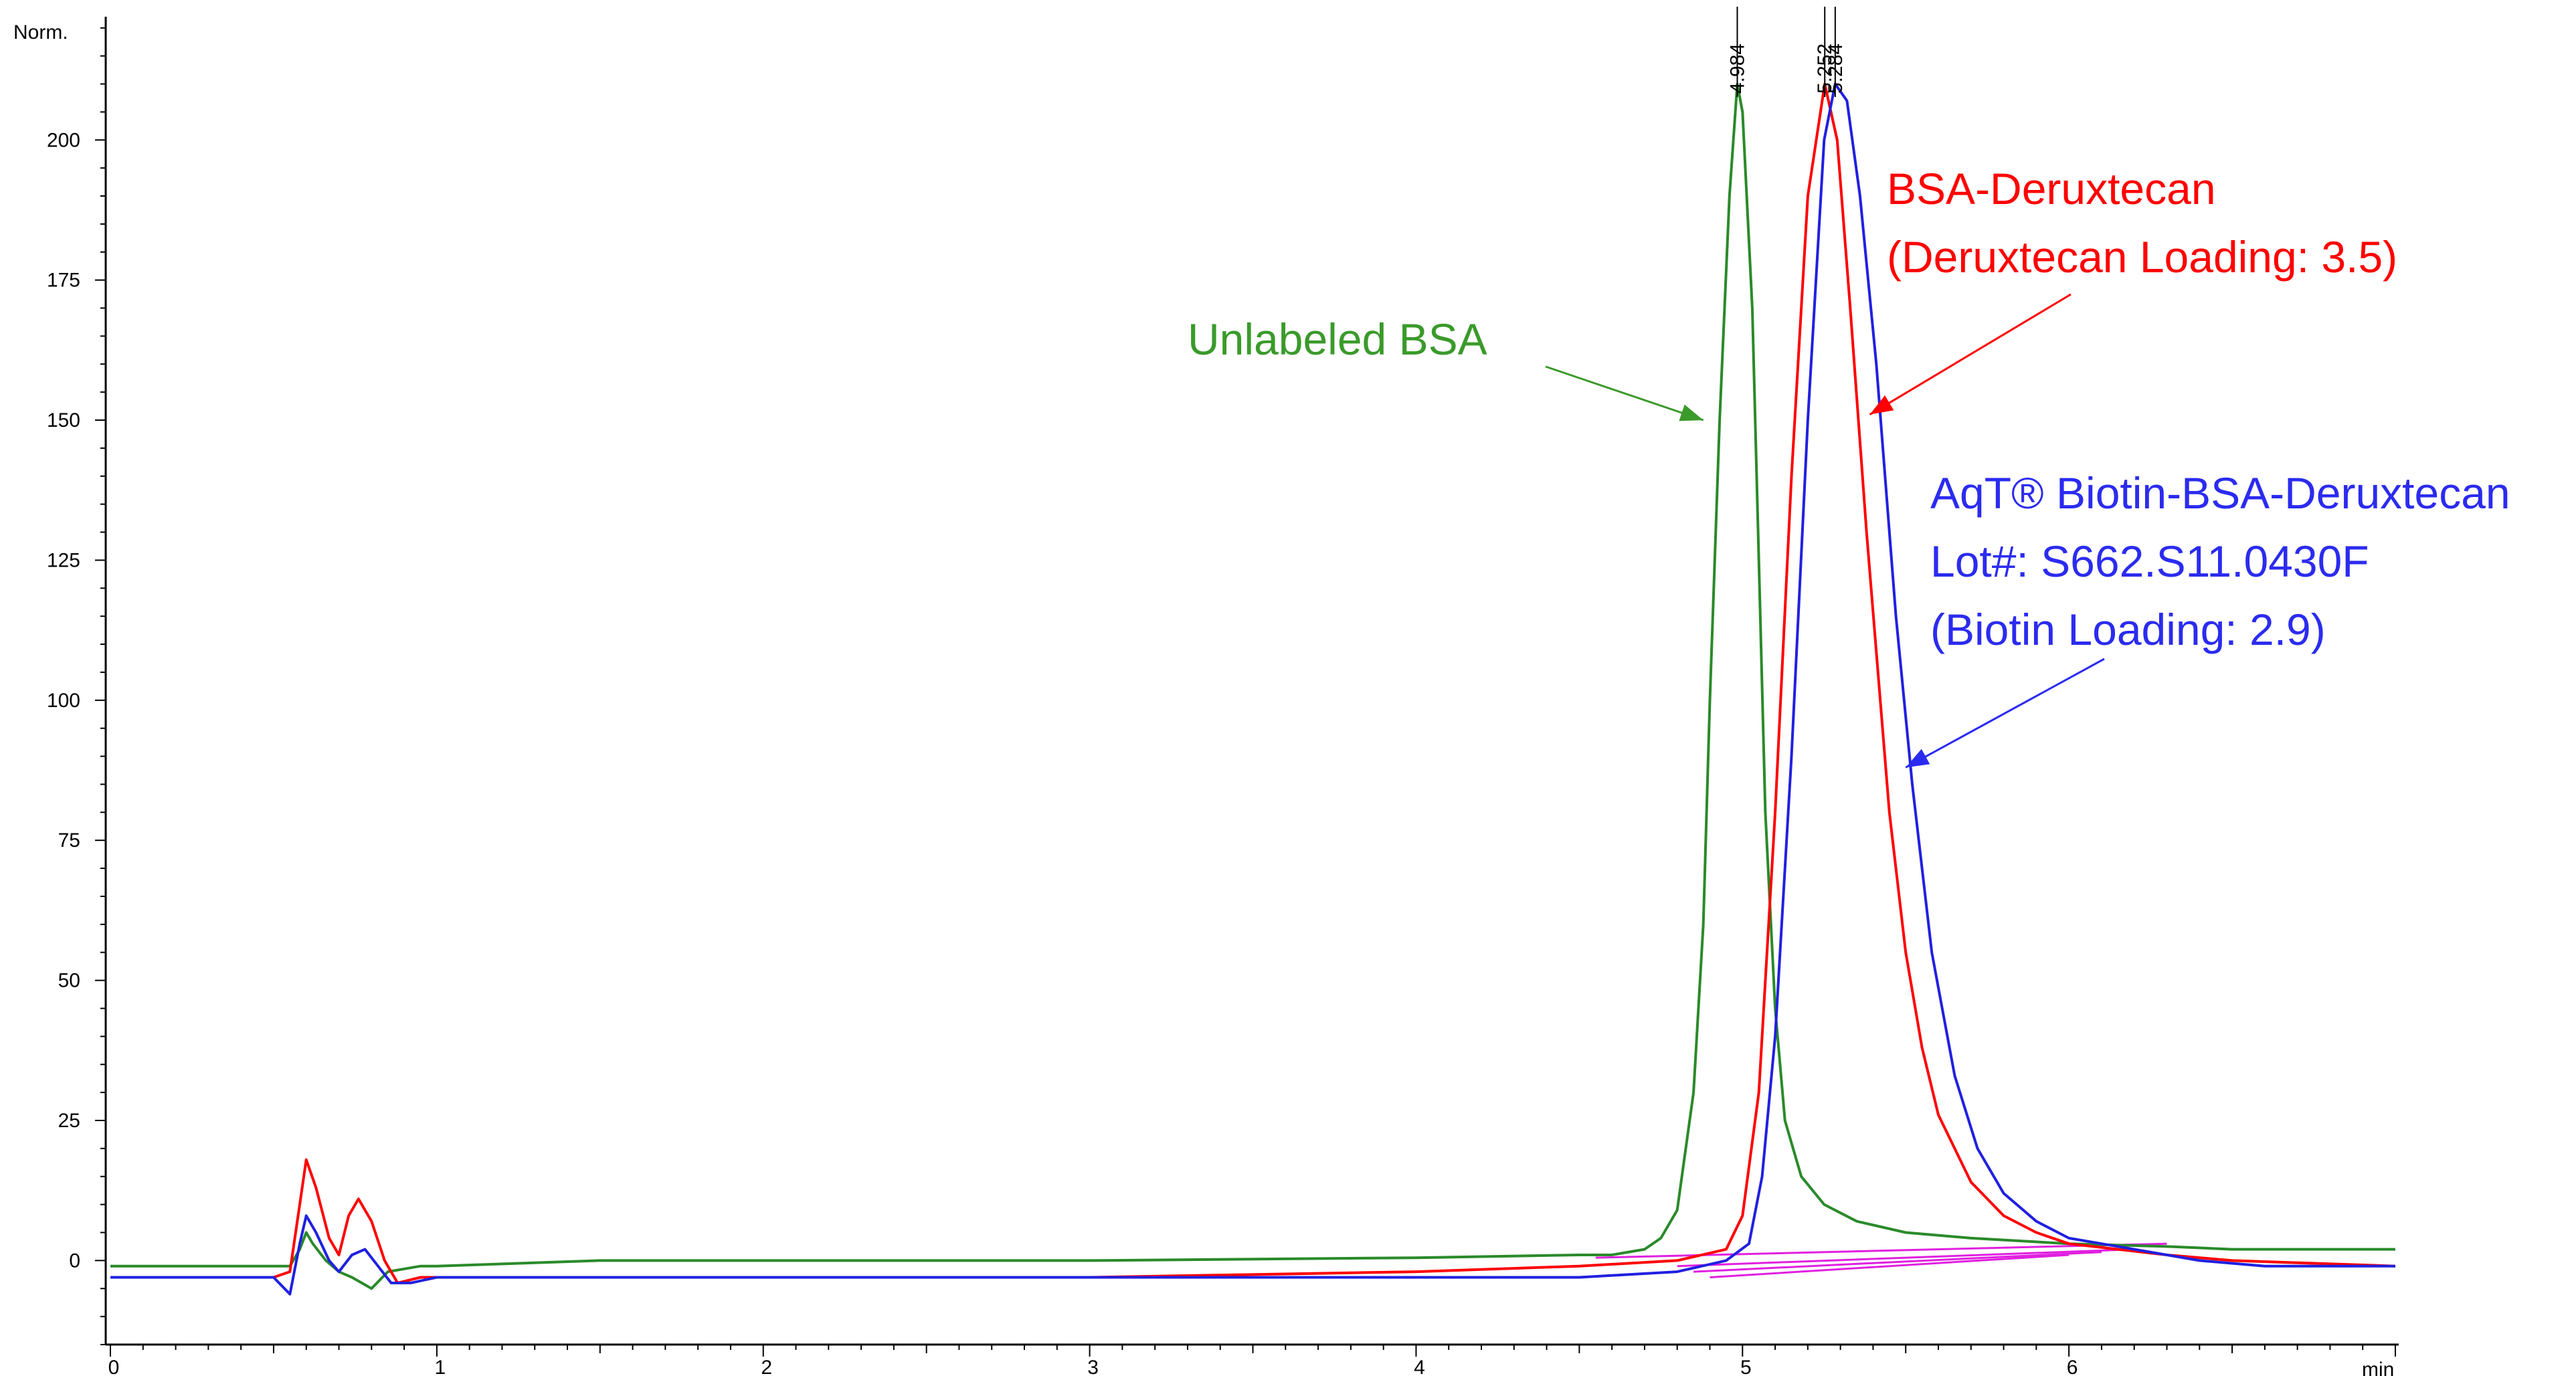 Image resolution: width=2576 pixels, height=1376 pixels. I want to click on x-tick-label: 5, so click(1746, 1366).